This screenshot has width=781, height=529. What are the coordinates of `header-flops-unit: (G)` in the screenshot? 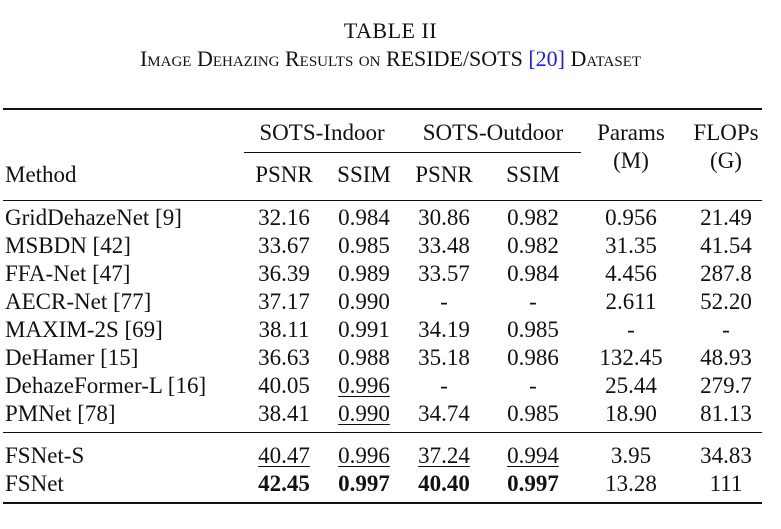 It's located at (726, 160).